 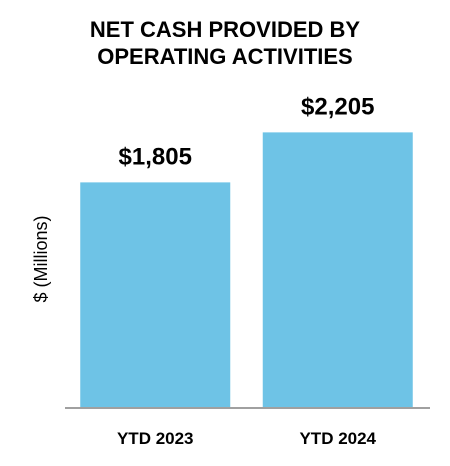 What do you see at coordinates (337, 106) in the screenshot?
I see `value-label-2: $2,205` at bounding box center [337, 106].